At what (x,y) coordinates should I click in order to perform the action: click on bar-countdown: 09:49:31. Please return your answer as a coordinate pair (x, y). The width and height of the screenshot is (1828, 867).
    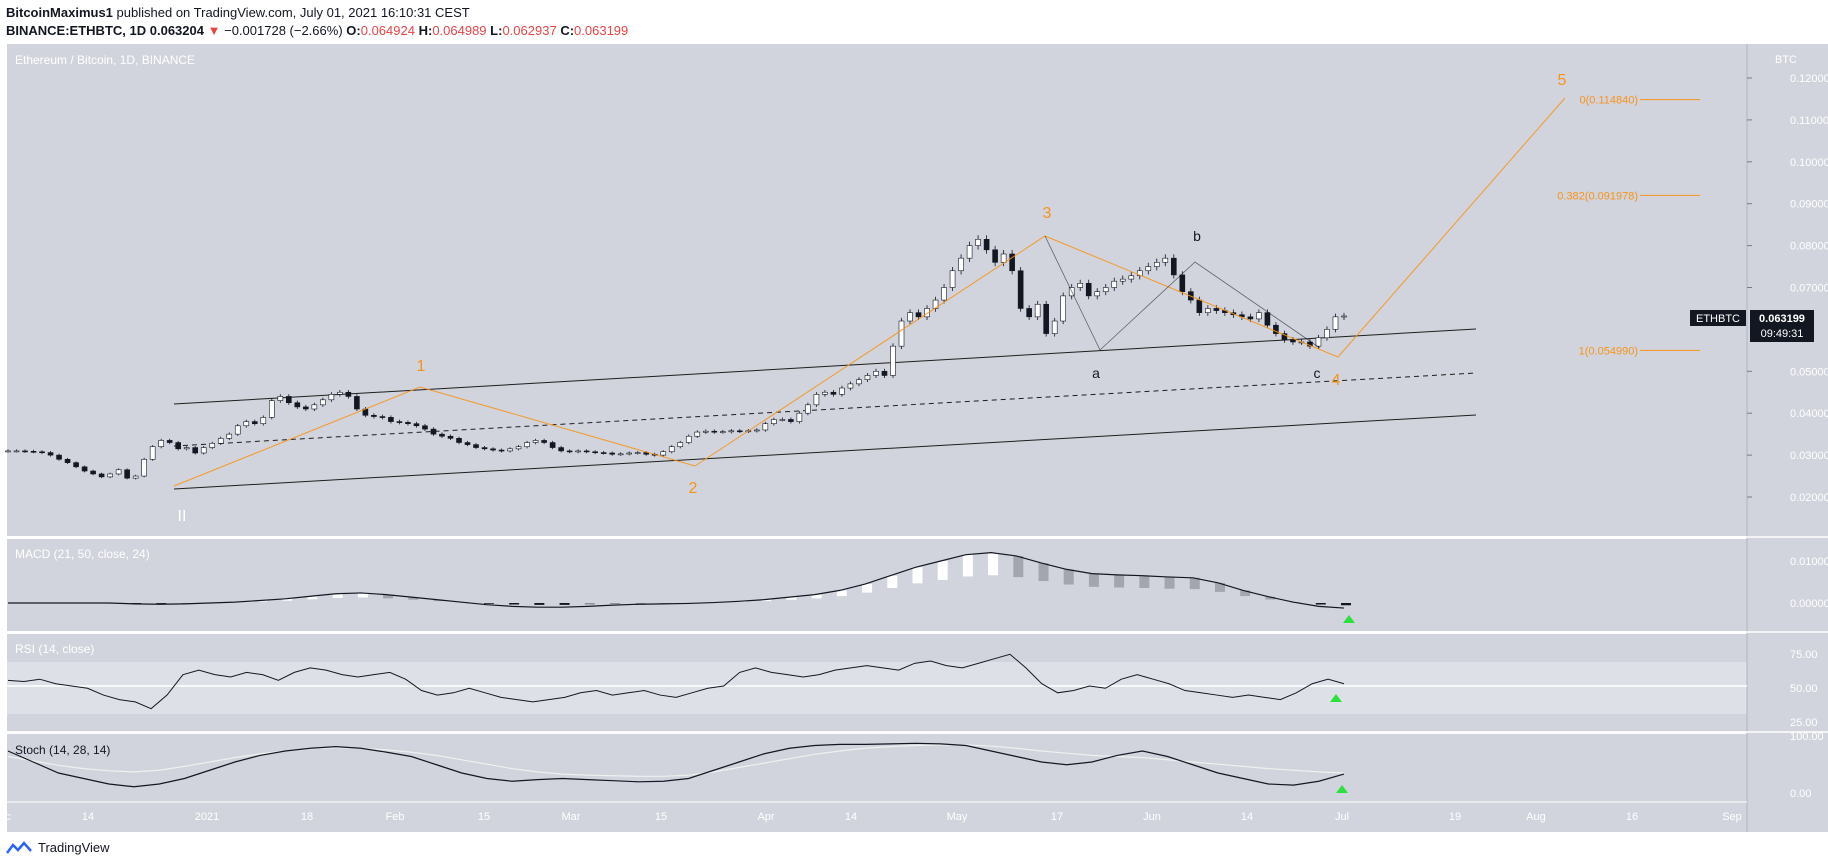
    Looking at the image, I should click on (1782, 334).